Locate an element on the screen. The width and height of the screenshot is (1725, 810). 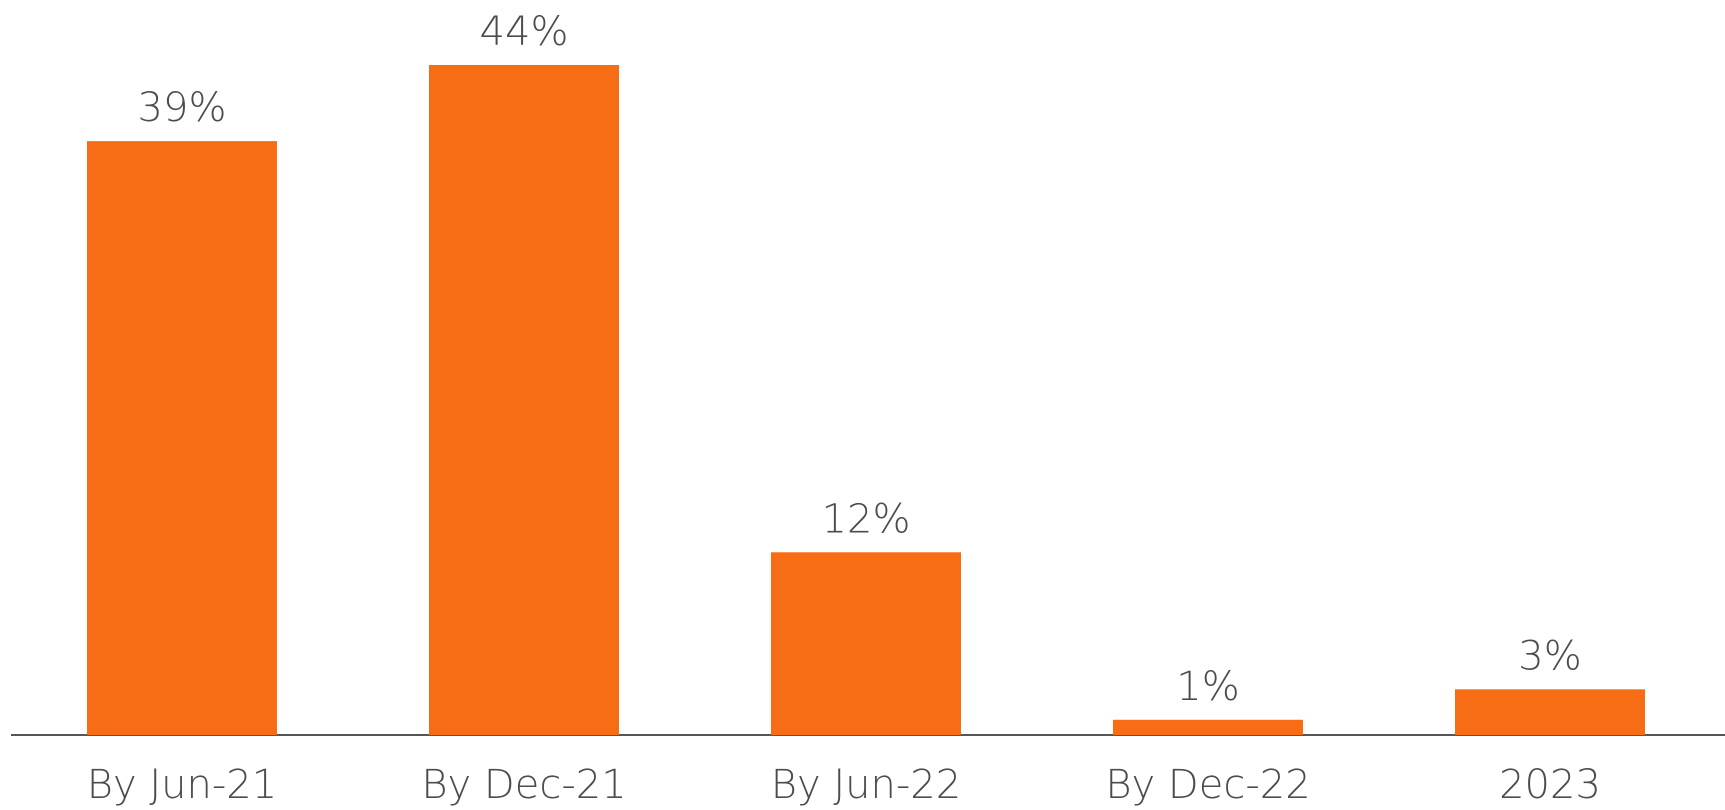
data-label: 3% is located at coordinates (1549, 656).